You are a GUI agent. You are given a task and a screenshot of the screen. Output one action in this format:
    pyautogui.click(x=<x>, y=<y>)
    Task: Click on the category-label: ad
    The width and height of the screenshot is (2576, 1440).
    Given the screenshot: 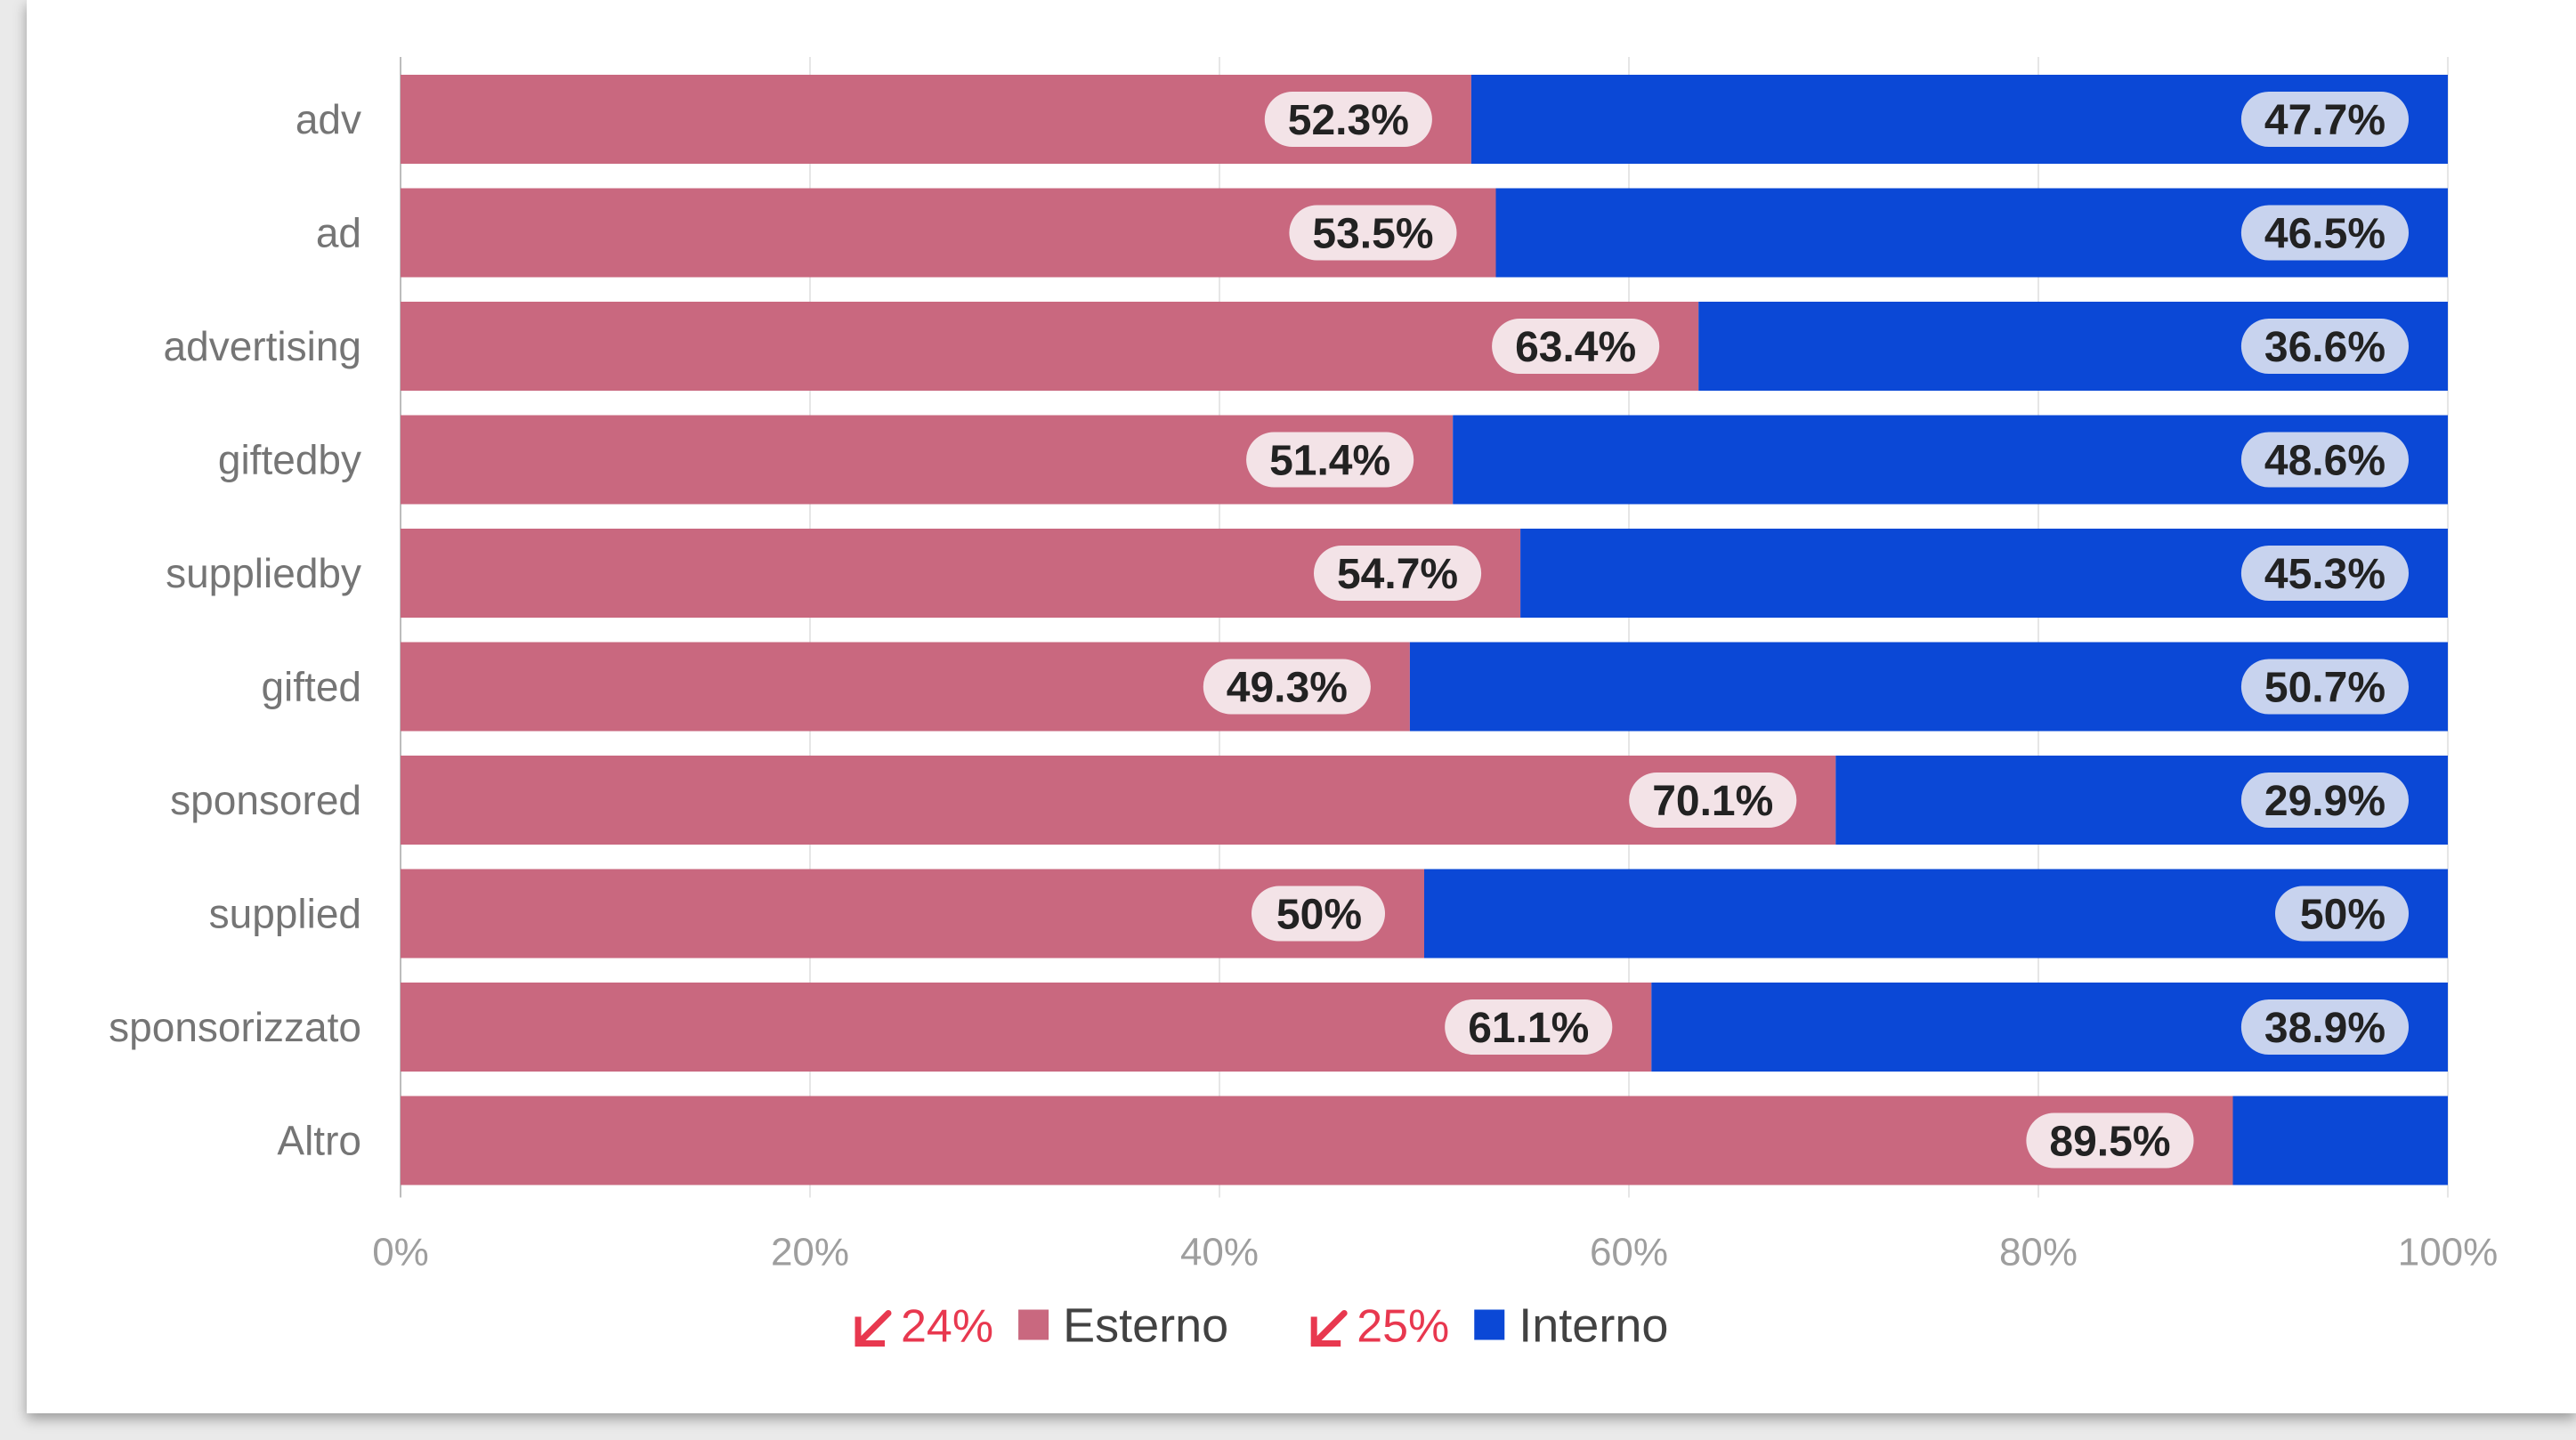 What is the action you would take?
    pyautogui.click(x=339, y=233)
    